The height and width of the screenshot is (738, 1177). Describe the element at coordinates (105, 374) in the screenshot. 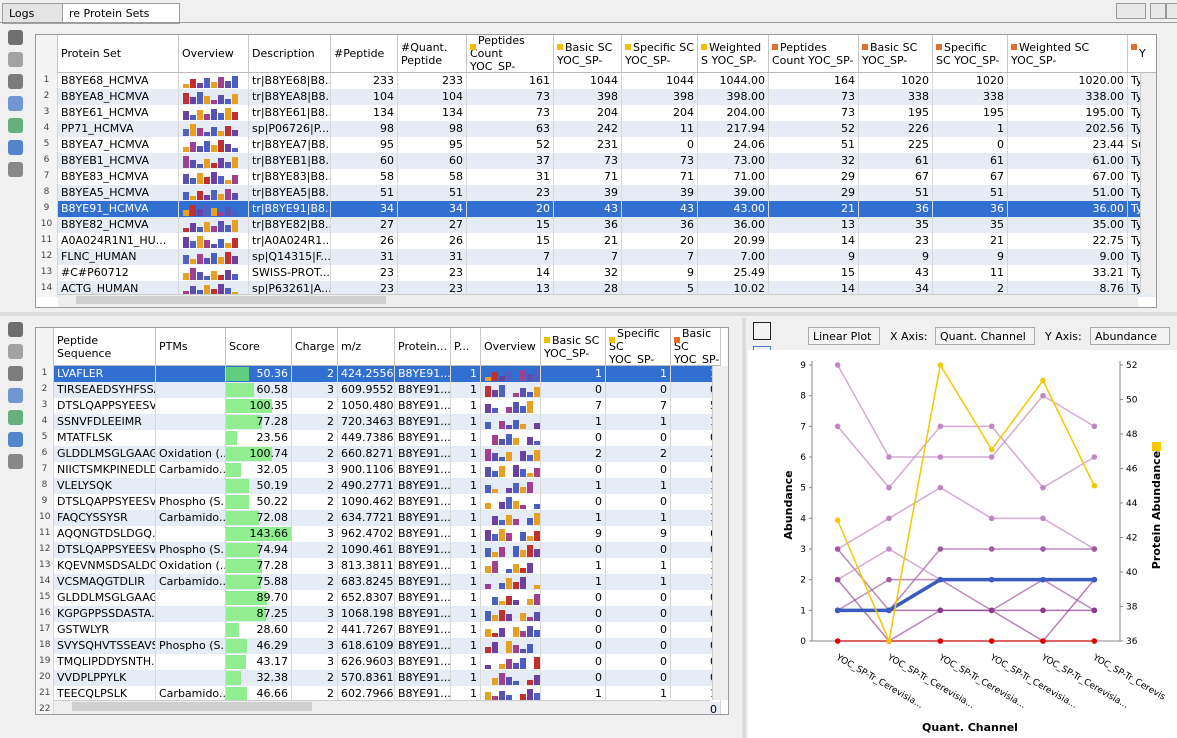

I see `table-cell: LVAFLER` at that location.